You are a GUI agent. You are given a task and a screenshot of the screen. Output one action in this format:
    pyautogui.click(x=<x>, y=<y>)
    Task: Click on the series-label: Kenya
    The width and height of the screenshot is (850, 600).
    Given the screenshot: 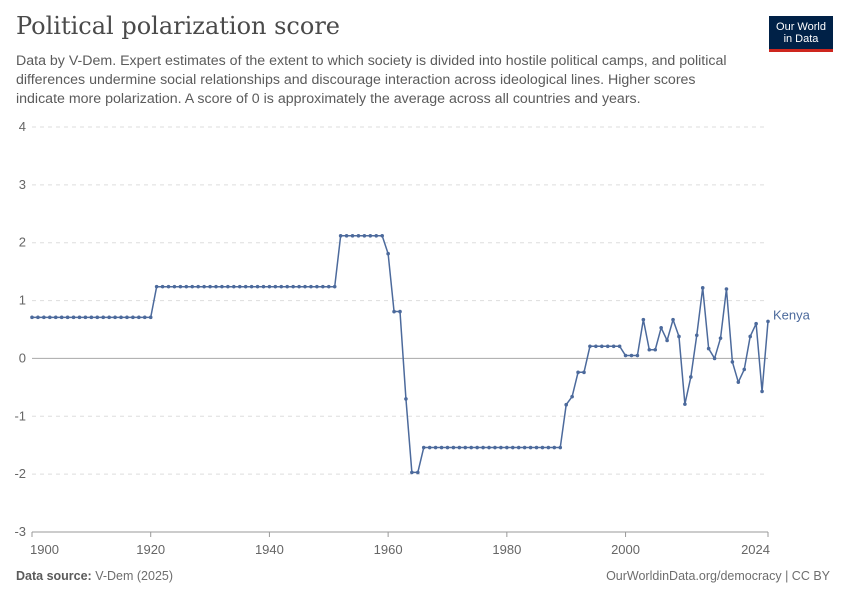 What is the action you would take?
    pyautogui.click(x=792, y=314)
    